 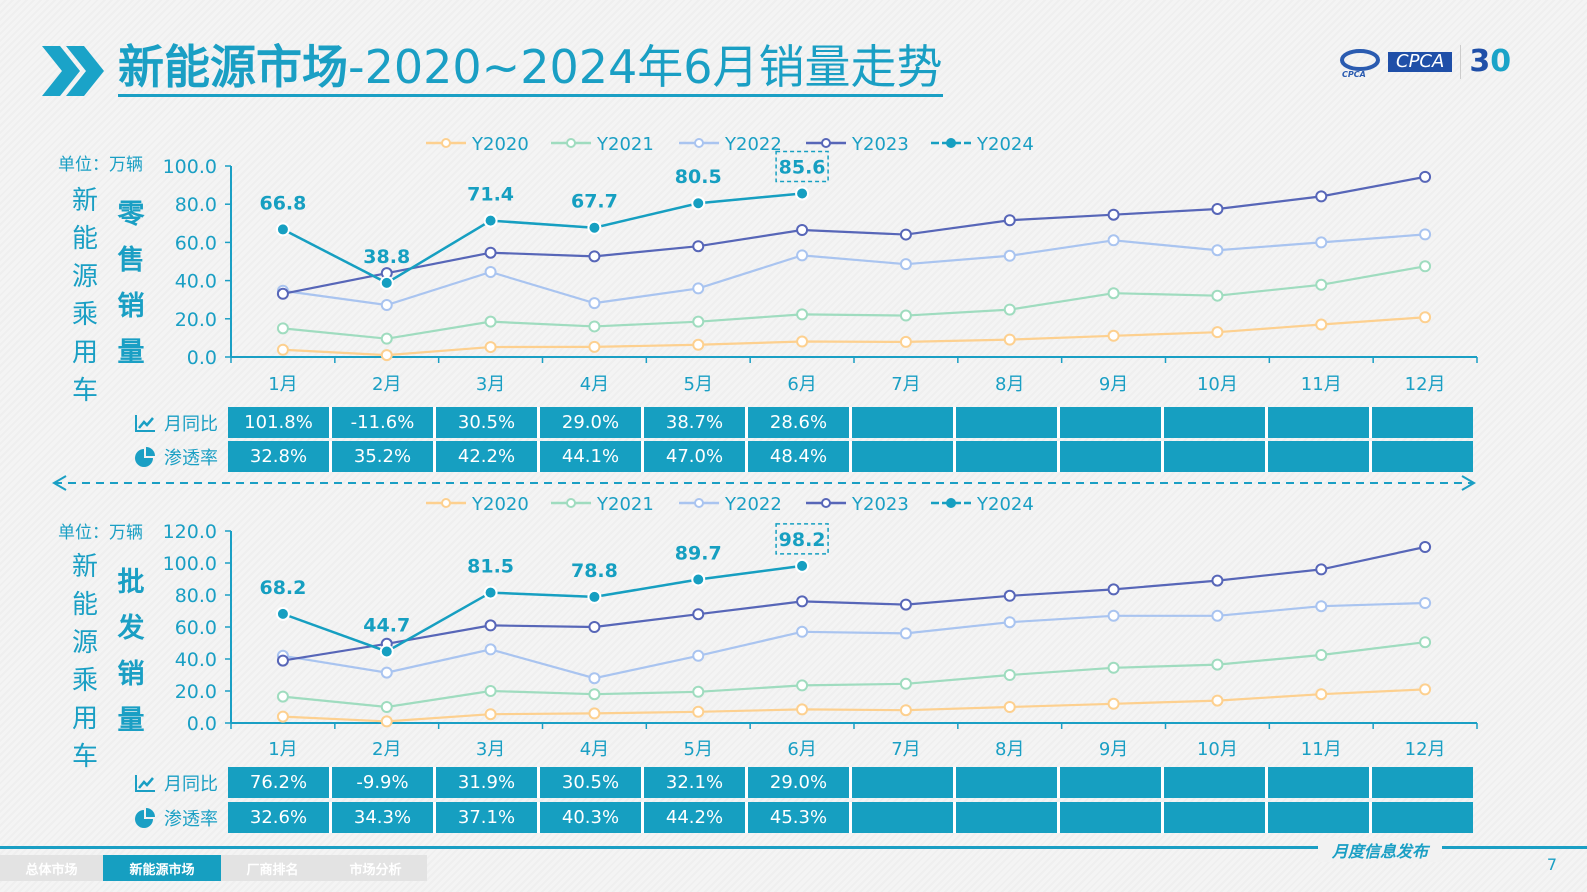 What do you see at coordinates (625, 504) in the screenshot?
I see `svg-text: Y2021` at bounding box center [625, 504].